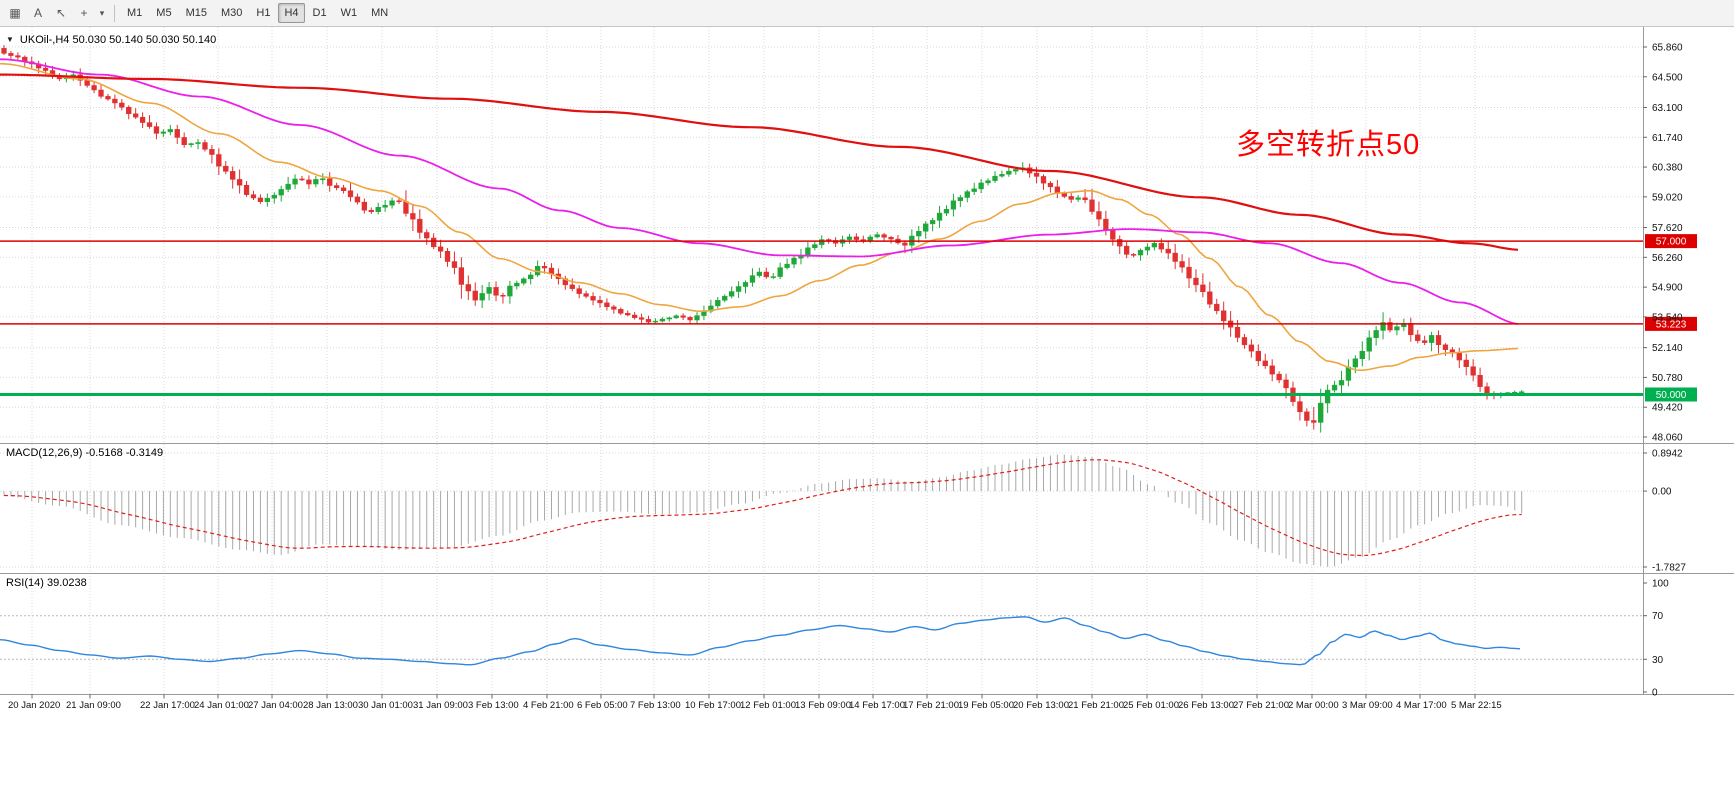  What do you see at coordinates (1151, 705) in the screenshot?
I see `svg-text: 25 Feb 01:00` at bounding box center [1151, 705].